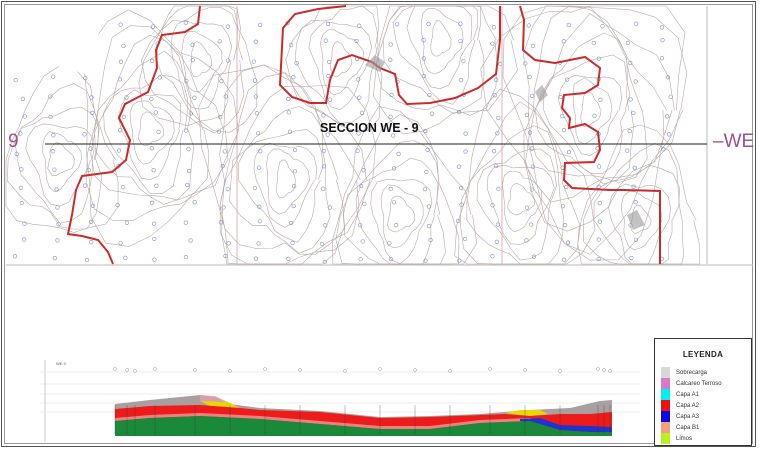 The image size is (759, 450). What do you see at coordinates (375, 63) in the screenshot?
I see `spoil-pile` at bounding box center [375, 63].